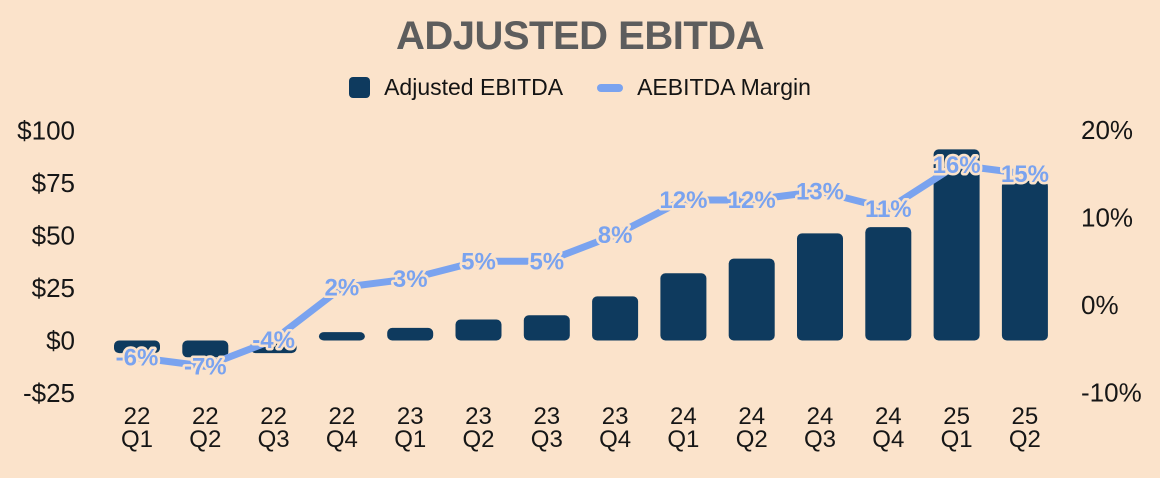 The height and width of the screenshot is (478, 1160). I want to click on margin-point-label-22-q4: 2%, so click(342, 288).